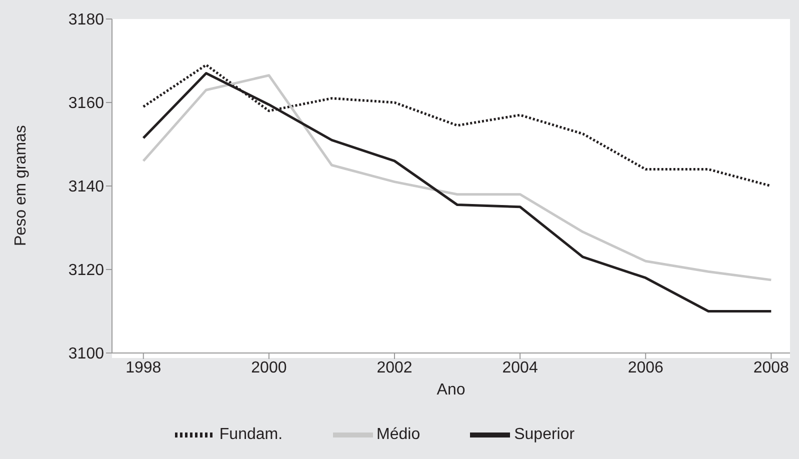 The image size is (799, 459). I want to click on x-tick-label: 1998, so click(144, 367).